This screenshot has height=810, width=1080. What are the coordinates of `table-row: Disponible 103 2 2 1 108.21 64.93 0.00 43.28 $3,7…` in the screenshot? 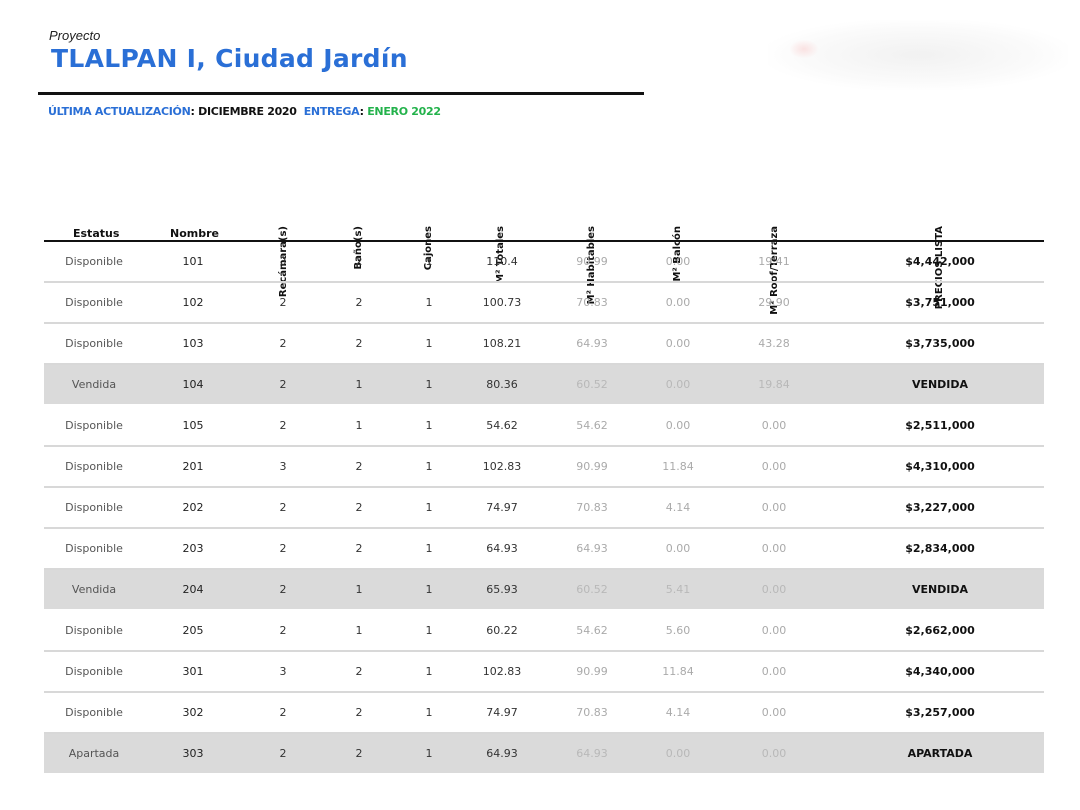 It's located at (544, 344).